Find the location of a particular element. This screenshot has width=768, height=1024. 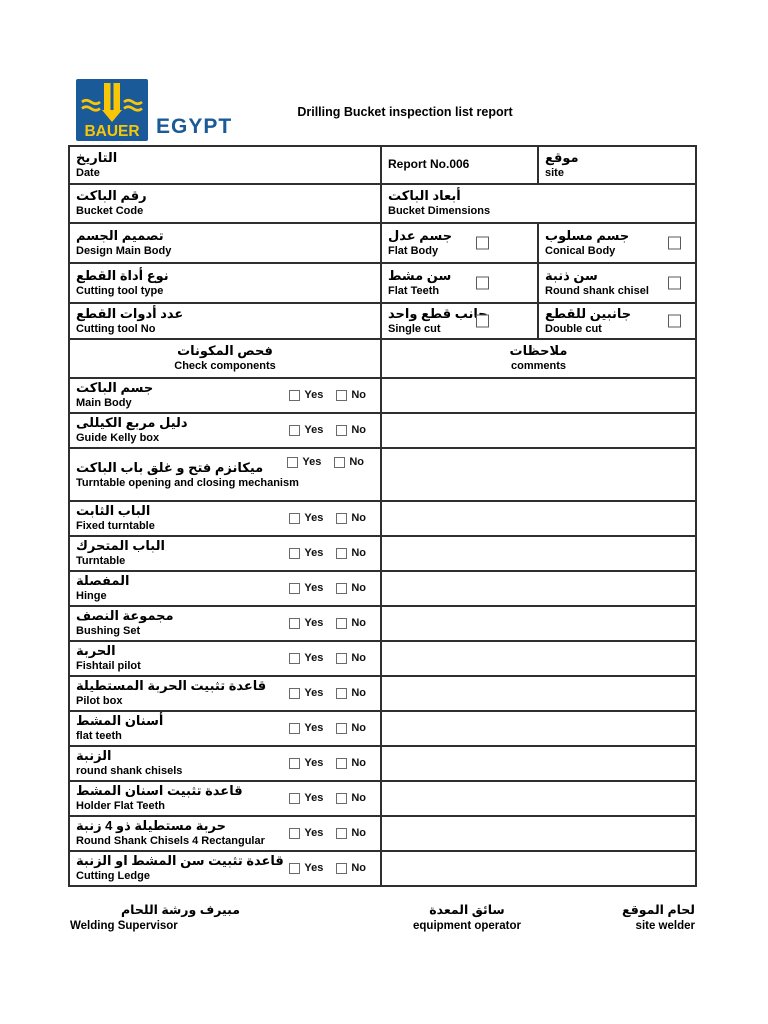

welding-supervisor-ar: مبيرف ورشة اللحام is located at coordinates (180, 910).